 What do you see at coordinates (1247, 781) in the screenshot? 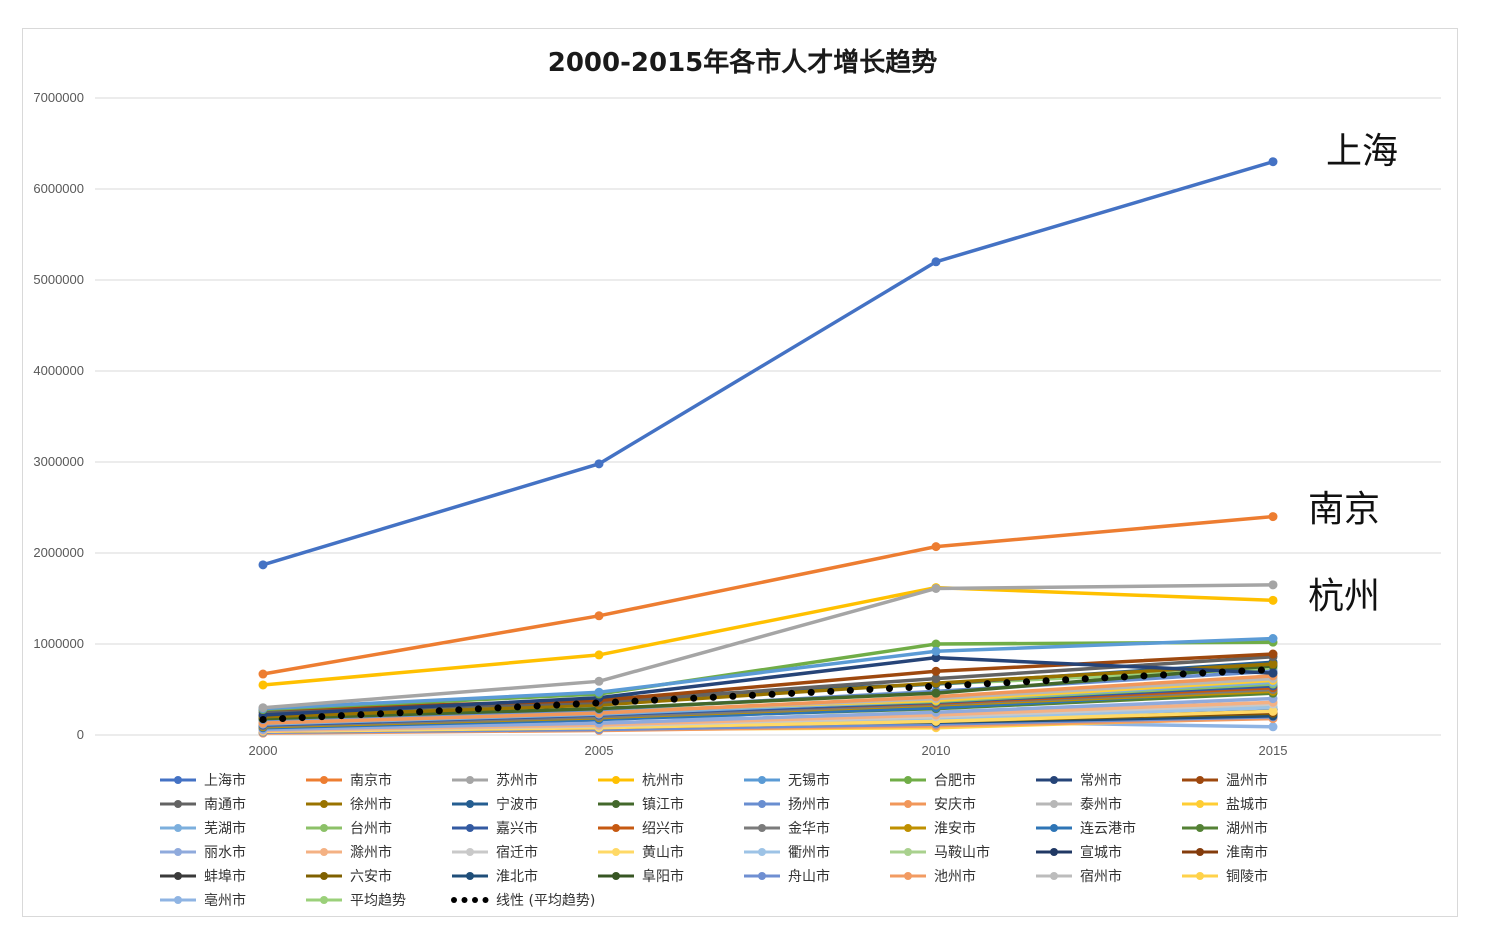
I see `legend-label: 温州市` at bounding box center [1247, 781].